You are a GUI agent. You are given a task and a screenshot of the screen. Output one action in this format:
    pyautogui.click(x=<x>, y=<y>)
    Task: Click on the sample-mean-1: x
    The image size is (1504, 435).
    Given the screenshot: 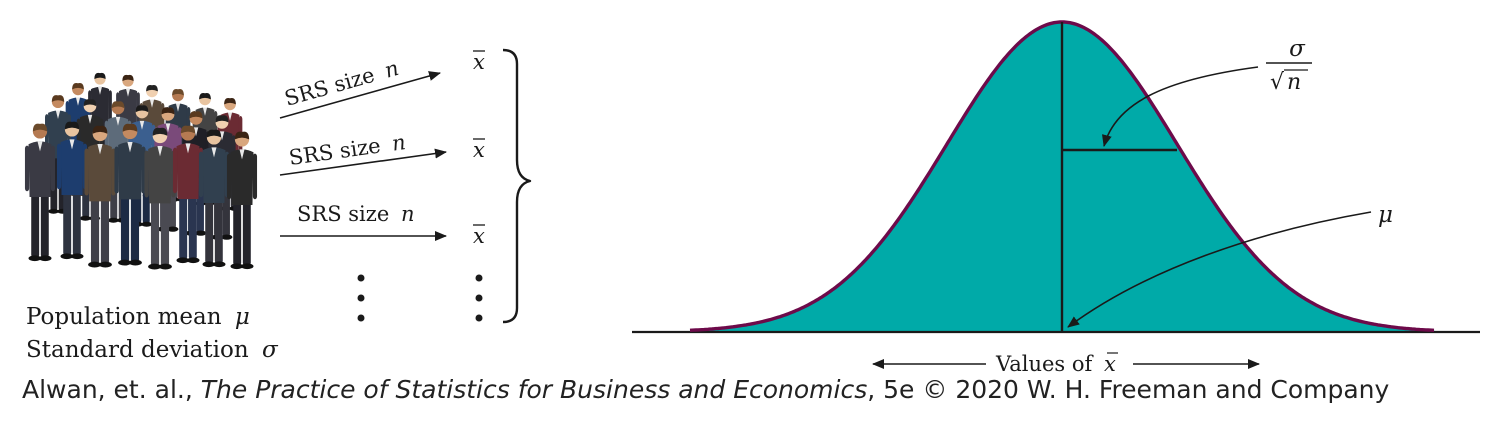 What is the action you would take?
    pyautogui.click(x=479, y=62)
    